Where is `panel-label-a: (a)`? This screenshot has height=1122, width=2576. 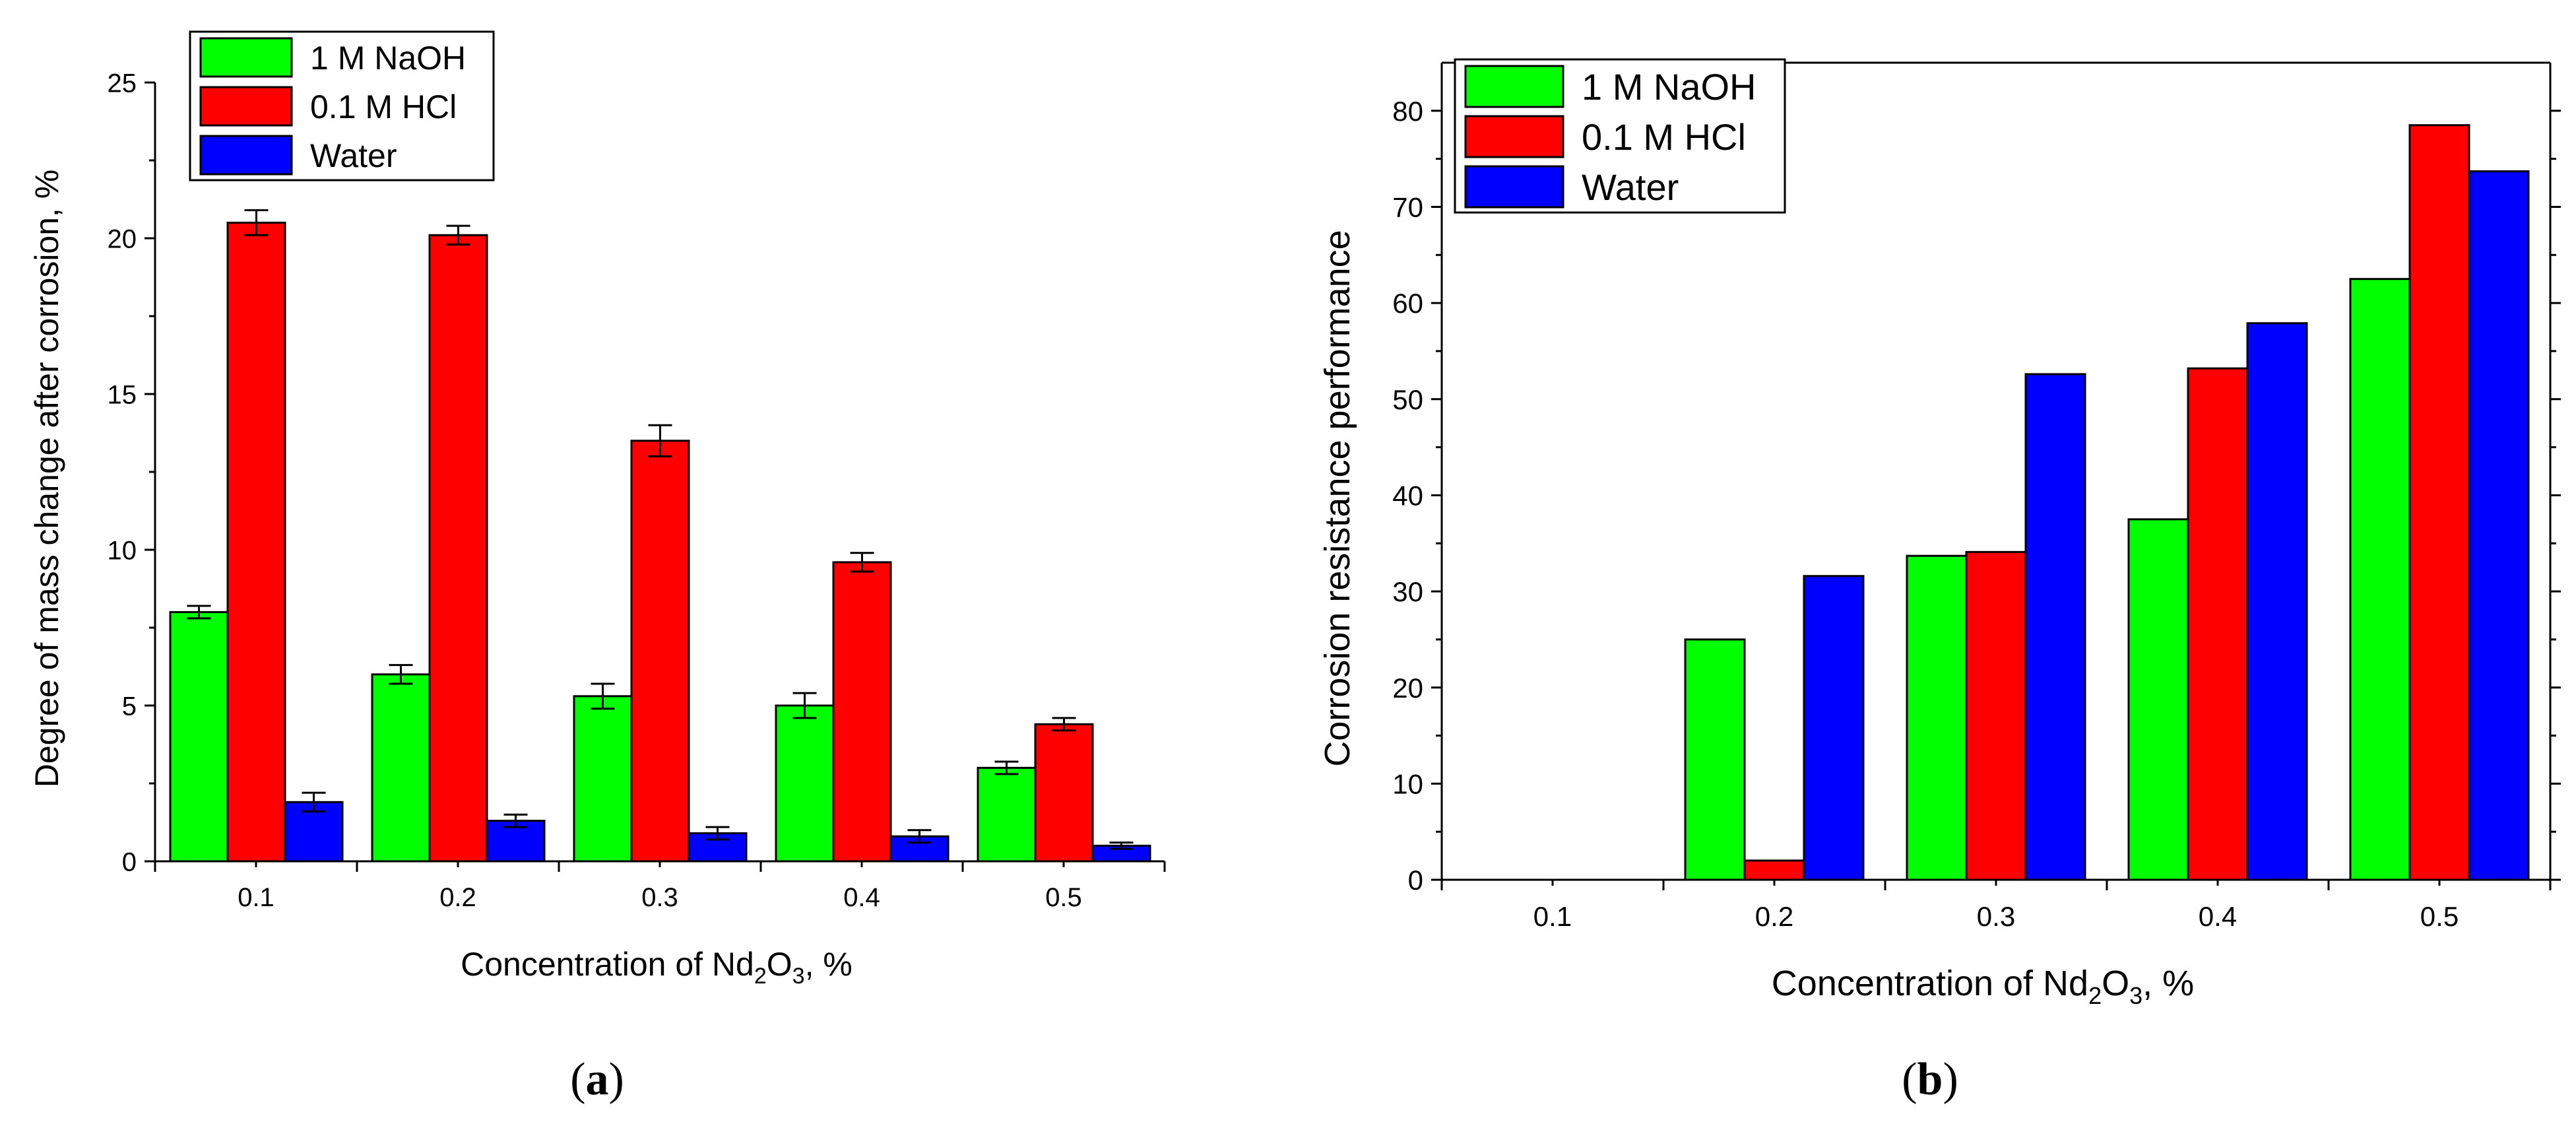 panel-label-a: (a) is located at coordinates (597, 1079).